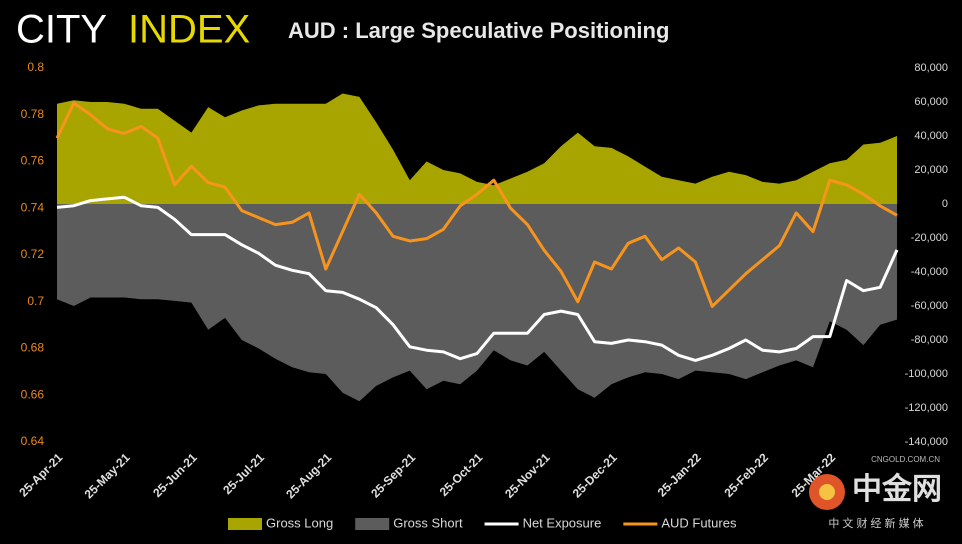 The image size is (962, 544). I want to click on y2-tick-label: 80,000, so click(931, 68).